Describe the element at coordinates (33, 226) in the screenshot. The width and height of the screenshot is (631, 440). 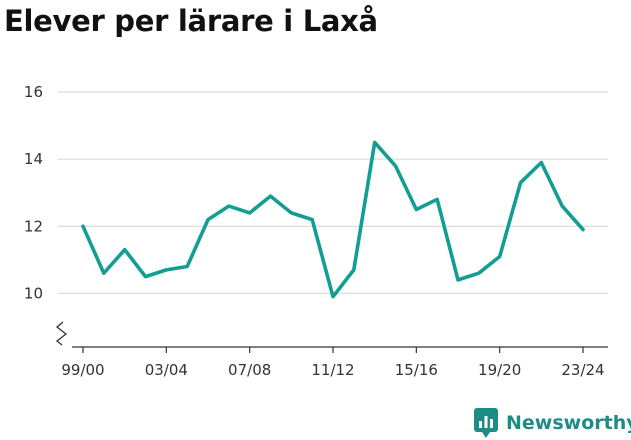
I see `y-tick-label: 12` at that location.